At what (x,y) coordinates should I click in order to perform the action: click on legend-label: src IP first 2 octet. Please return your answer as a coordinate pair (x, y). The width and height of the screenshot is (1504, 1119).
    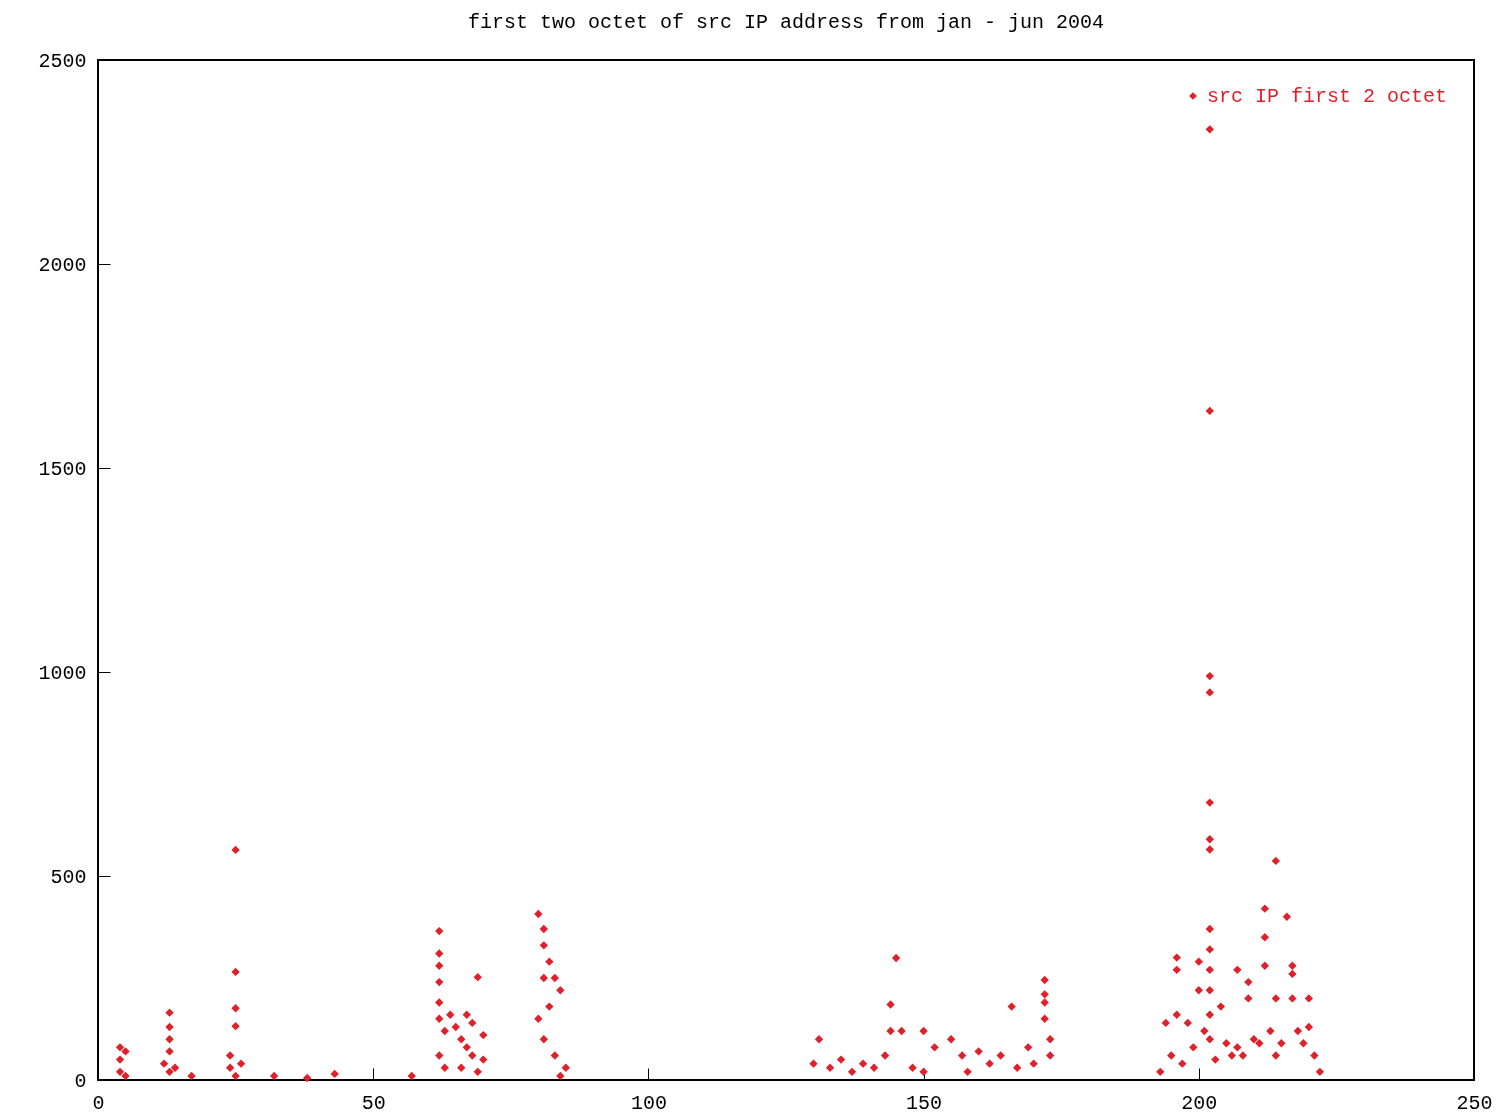
    Looking at the image, I should click on (1327, 96).